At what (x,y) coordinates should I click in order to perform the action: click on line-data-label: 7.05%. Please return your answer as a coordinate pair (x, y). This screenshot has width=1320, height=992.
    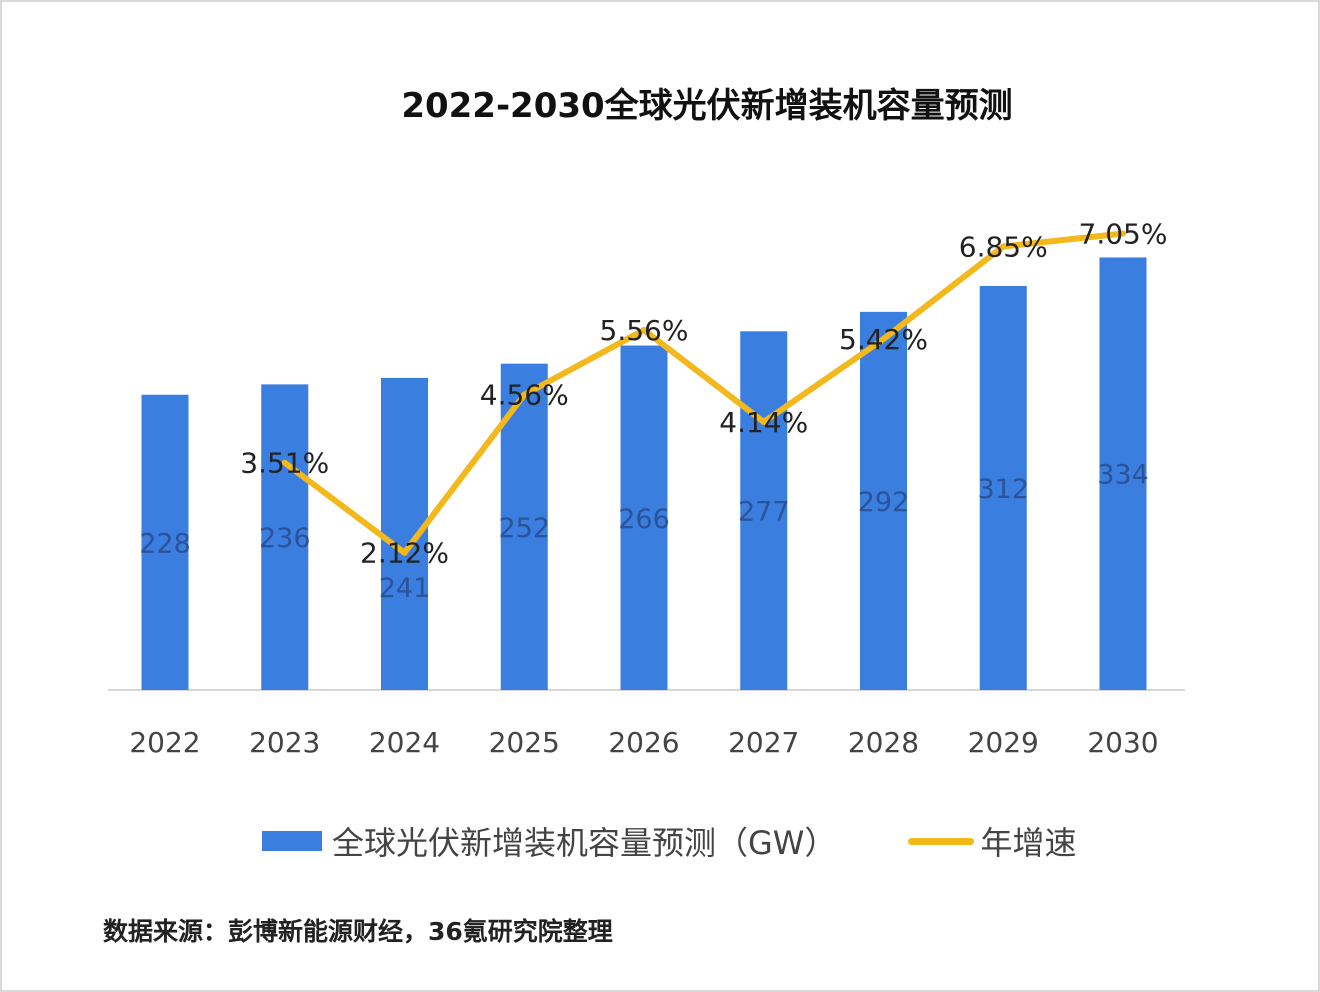
    Looking at the image, I should click on (1123, 234).